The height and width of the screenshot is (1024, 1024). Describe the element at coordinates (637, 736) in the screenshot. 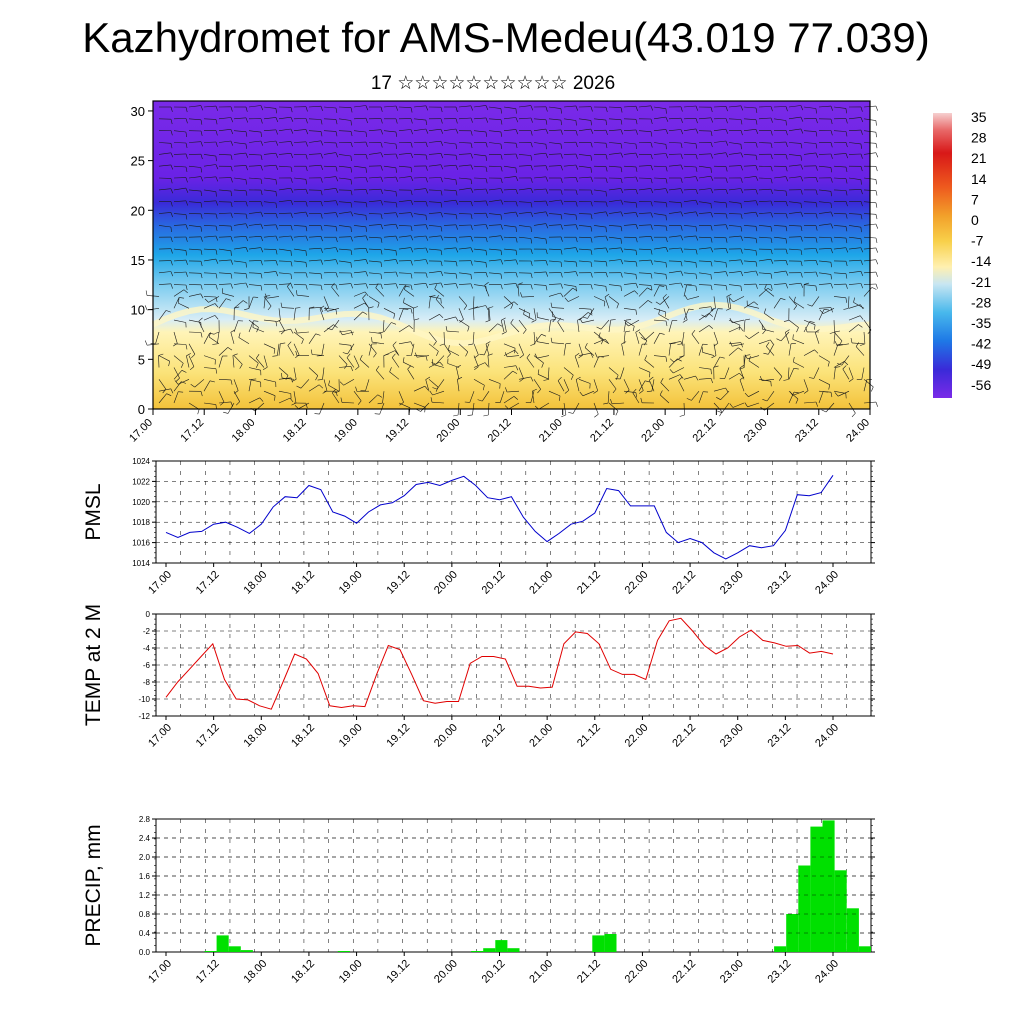

I see `x-tick-label: 22.00` at that location.